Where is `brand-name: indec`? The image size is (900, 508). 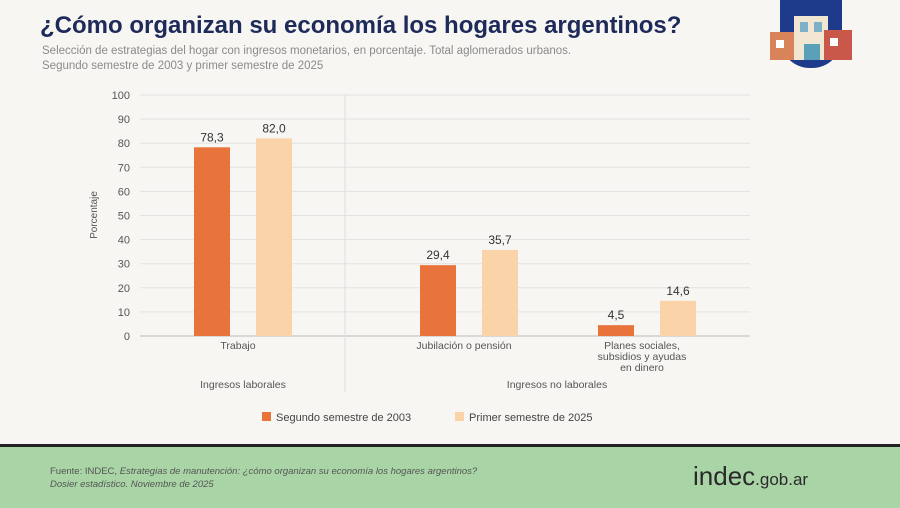 brand-name: indec is located at coordinates (724, 476).